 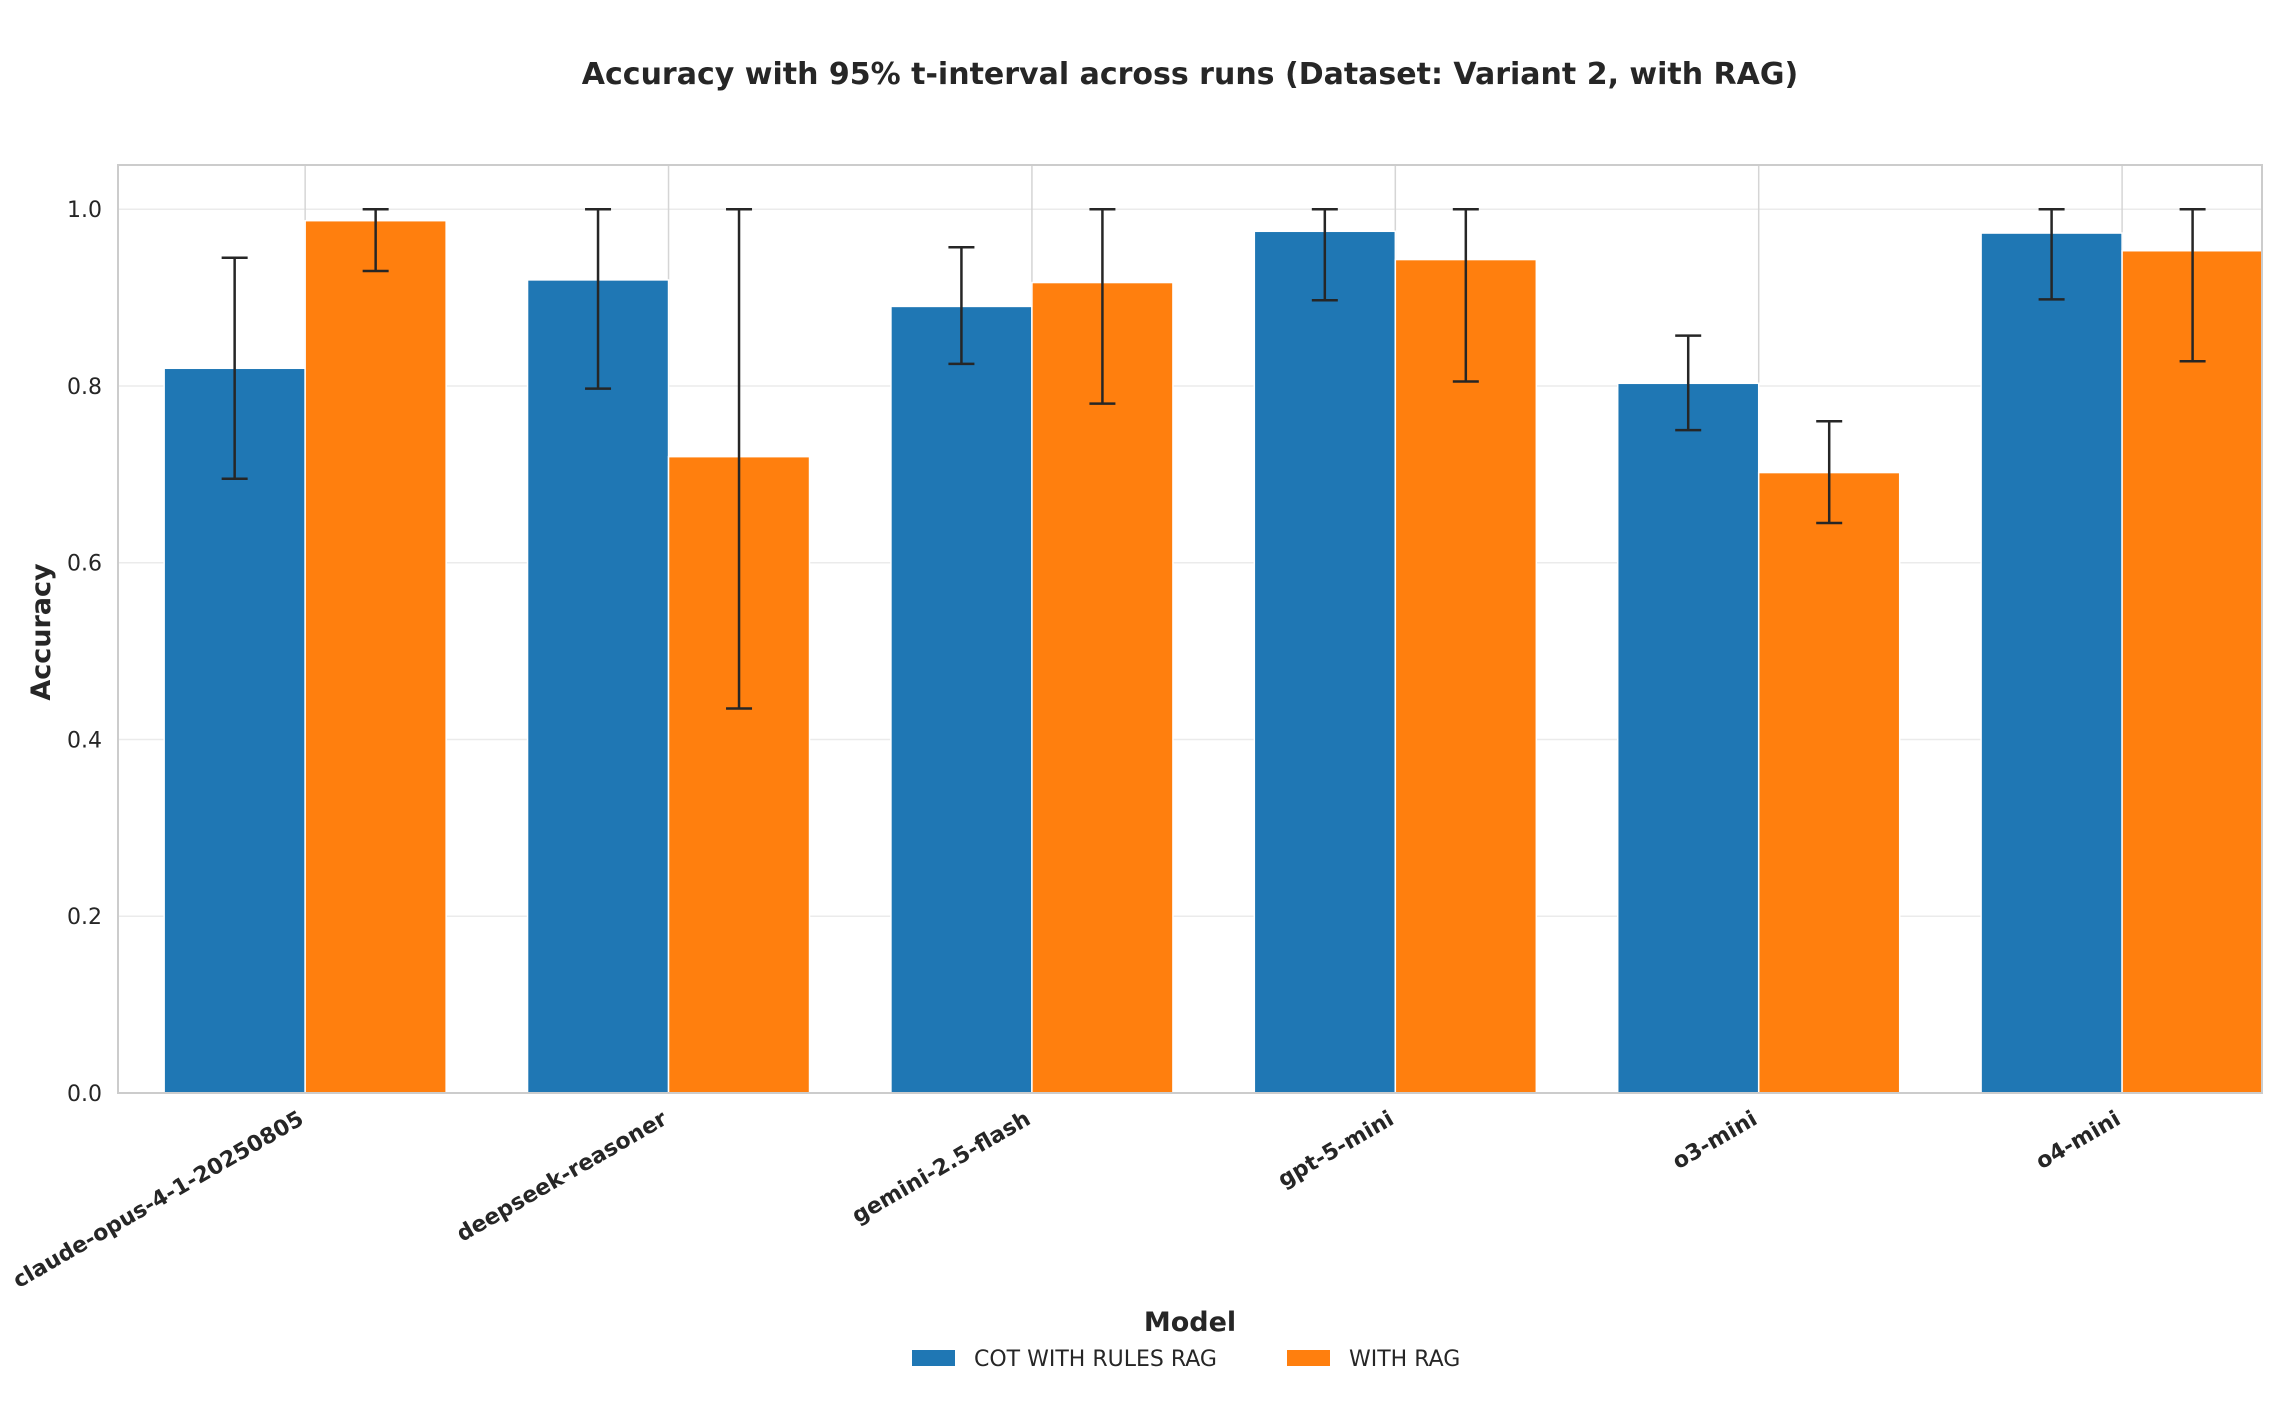 I want to click on bar-cot-with-rules-rag-o3-mini, so click(x=1688, y=738).